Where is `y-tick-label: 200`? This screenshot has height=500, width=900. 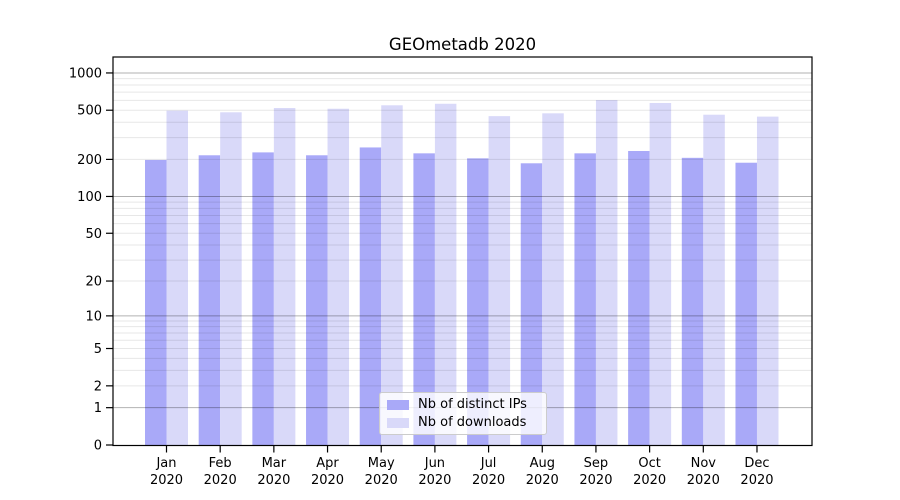
y-tick-label: 200 is located at coordinates (89, 160).